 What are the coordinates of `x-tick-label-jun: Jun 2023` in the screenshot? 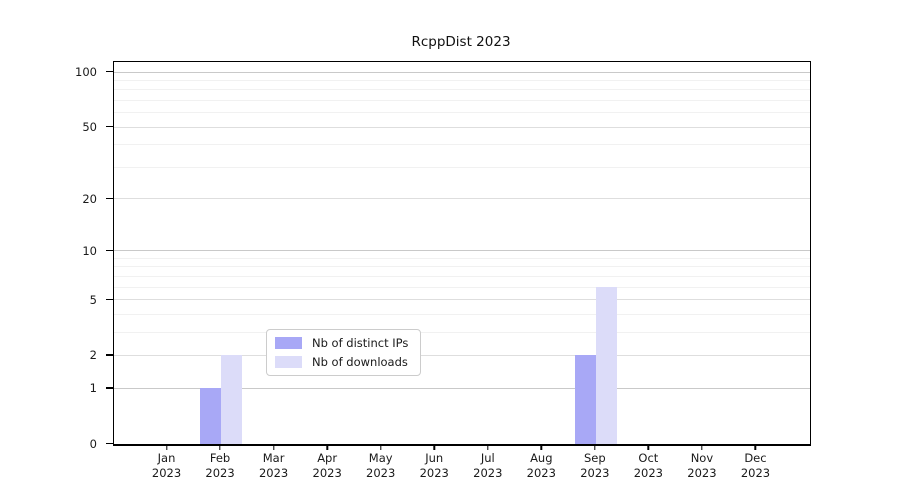 It's located at (434, 465).